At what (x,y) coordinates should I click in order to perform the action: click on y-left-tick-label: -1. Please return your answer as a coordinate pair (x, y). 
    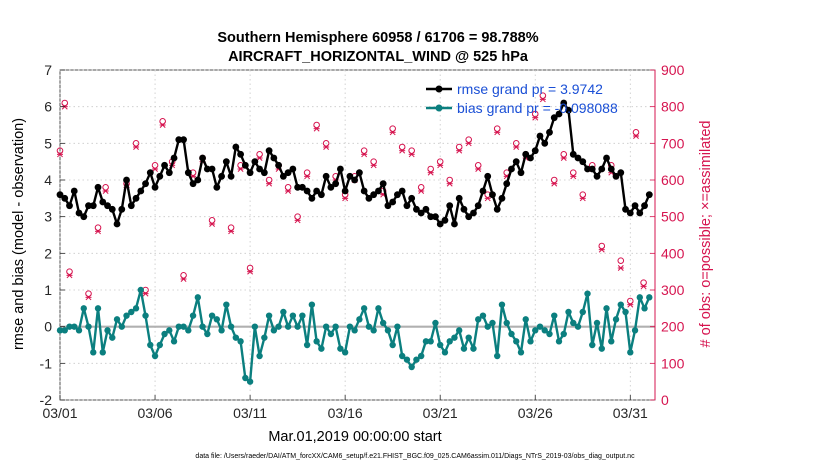
    Looking at the image, I should click on (46, 363).